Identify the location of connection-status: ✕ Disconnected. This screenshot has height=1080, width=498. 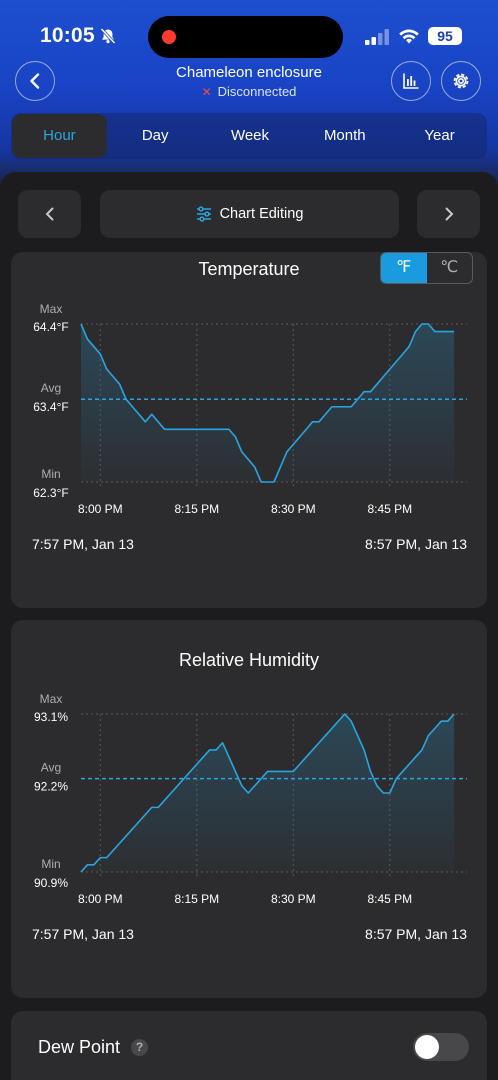
(249, 91).